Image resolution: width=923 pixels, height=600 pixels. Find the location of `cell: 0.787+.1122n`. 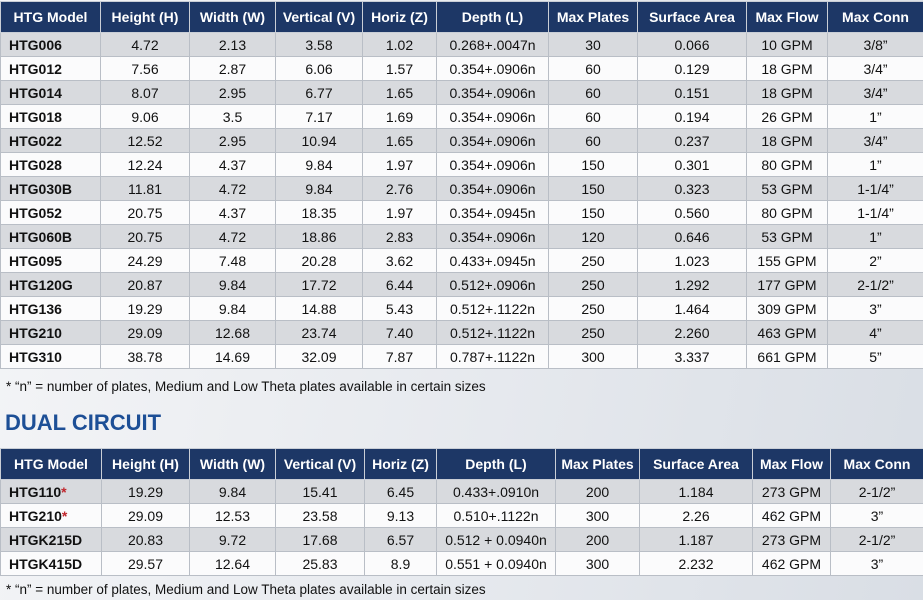

cell: 0.787+.1122n is located at coordinates (492, 356).